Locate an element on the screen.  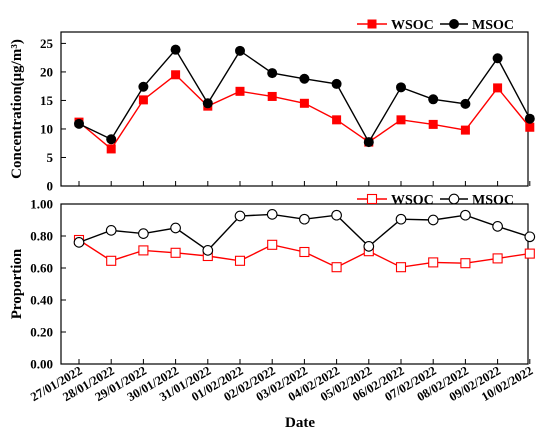
y-axis-label: Concentration(μg/m³) is located at coordinates (17, 109).